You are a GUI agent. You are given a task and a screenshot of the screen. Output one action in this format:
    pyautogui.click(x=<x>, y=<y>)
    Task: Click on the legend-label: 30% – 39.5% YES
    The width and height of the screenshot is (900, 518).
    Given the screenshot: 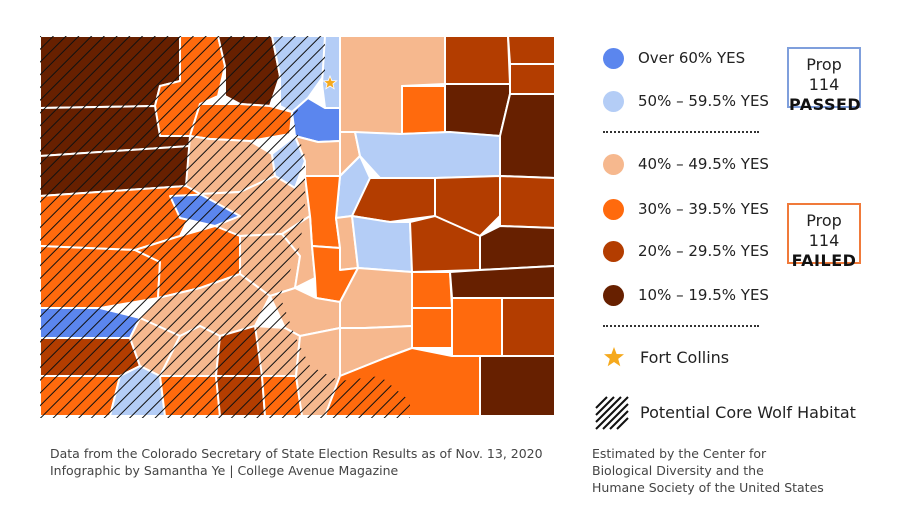 What is the action you would take?
    pyautogui.click(x=703, y=209)
    